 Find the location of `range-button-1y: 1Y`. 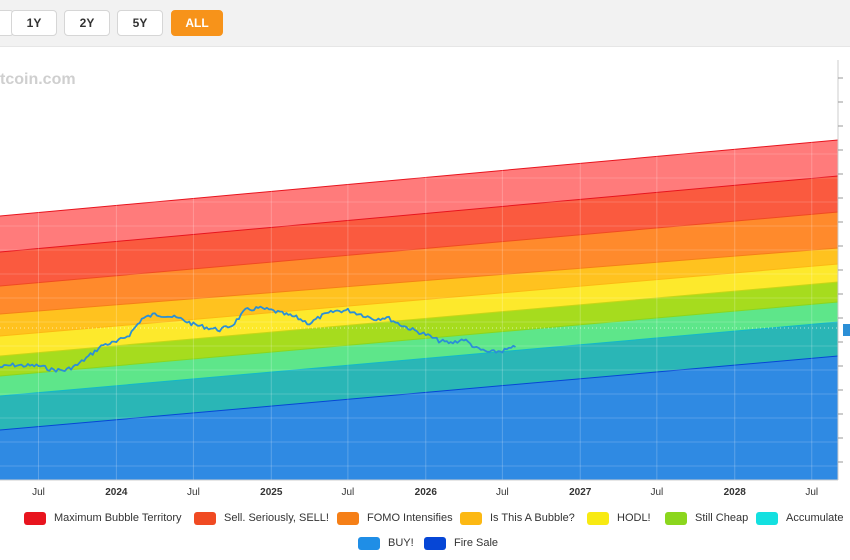

range-button-1y: 1Y is located at coordinates (34, 23).